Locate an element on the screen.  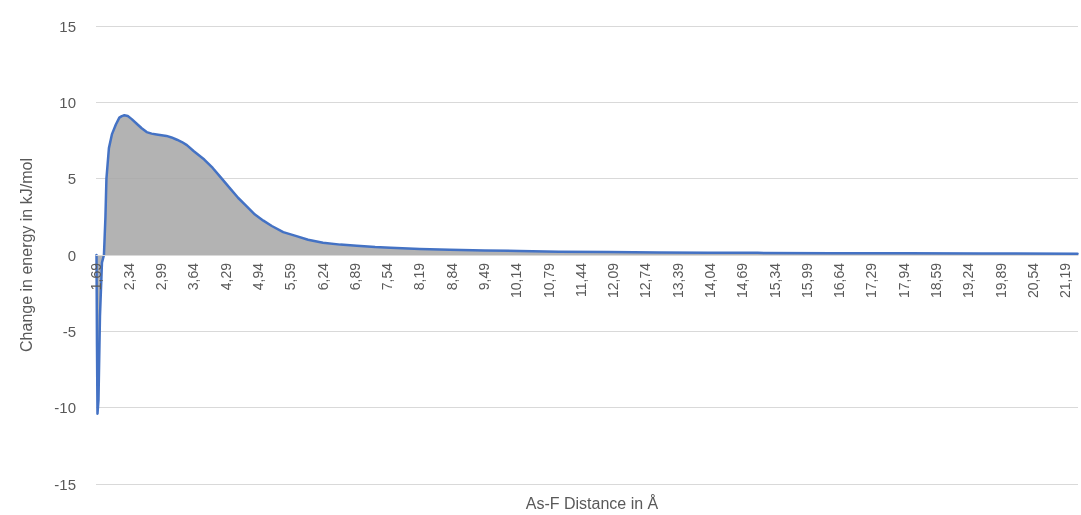
y-tick-label: 0 is located at coordinates (71, 255).